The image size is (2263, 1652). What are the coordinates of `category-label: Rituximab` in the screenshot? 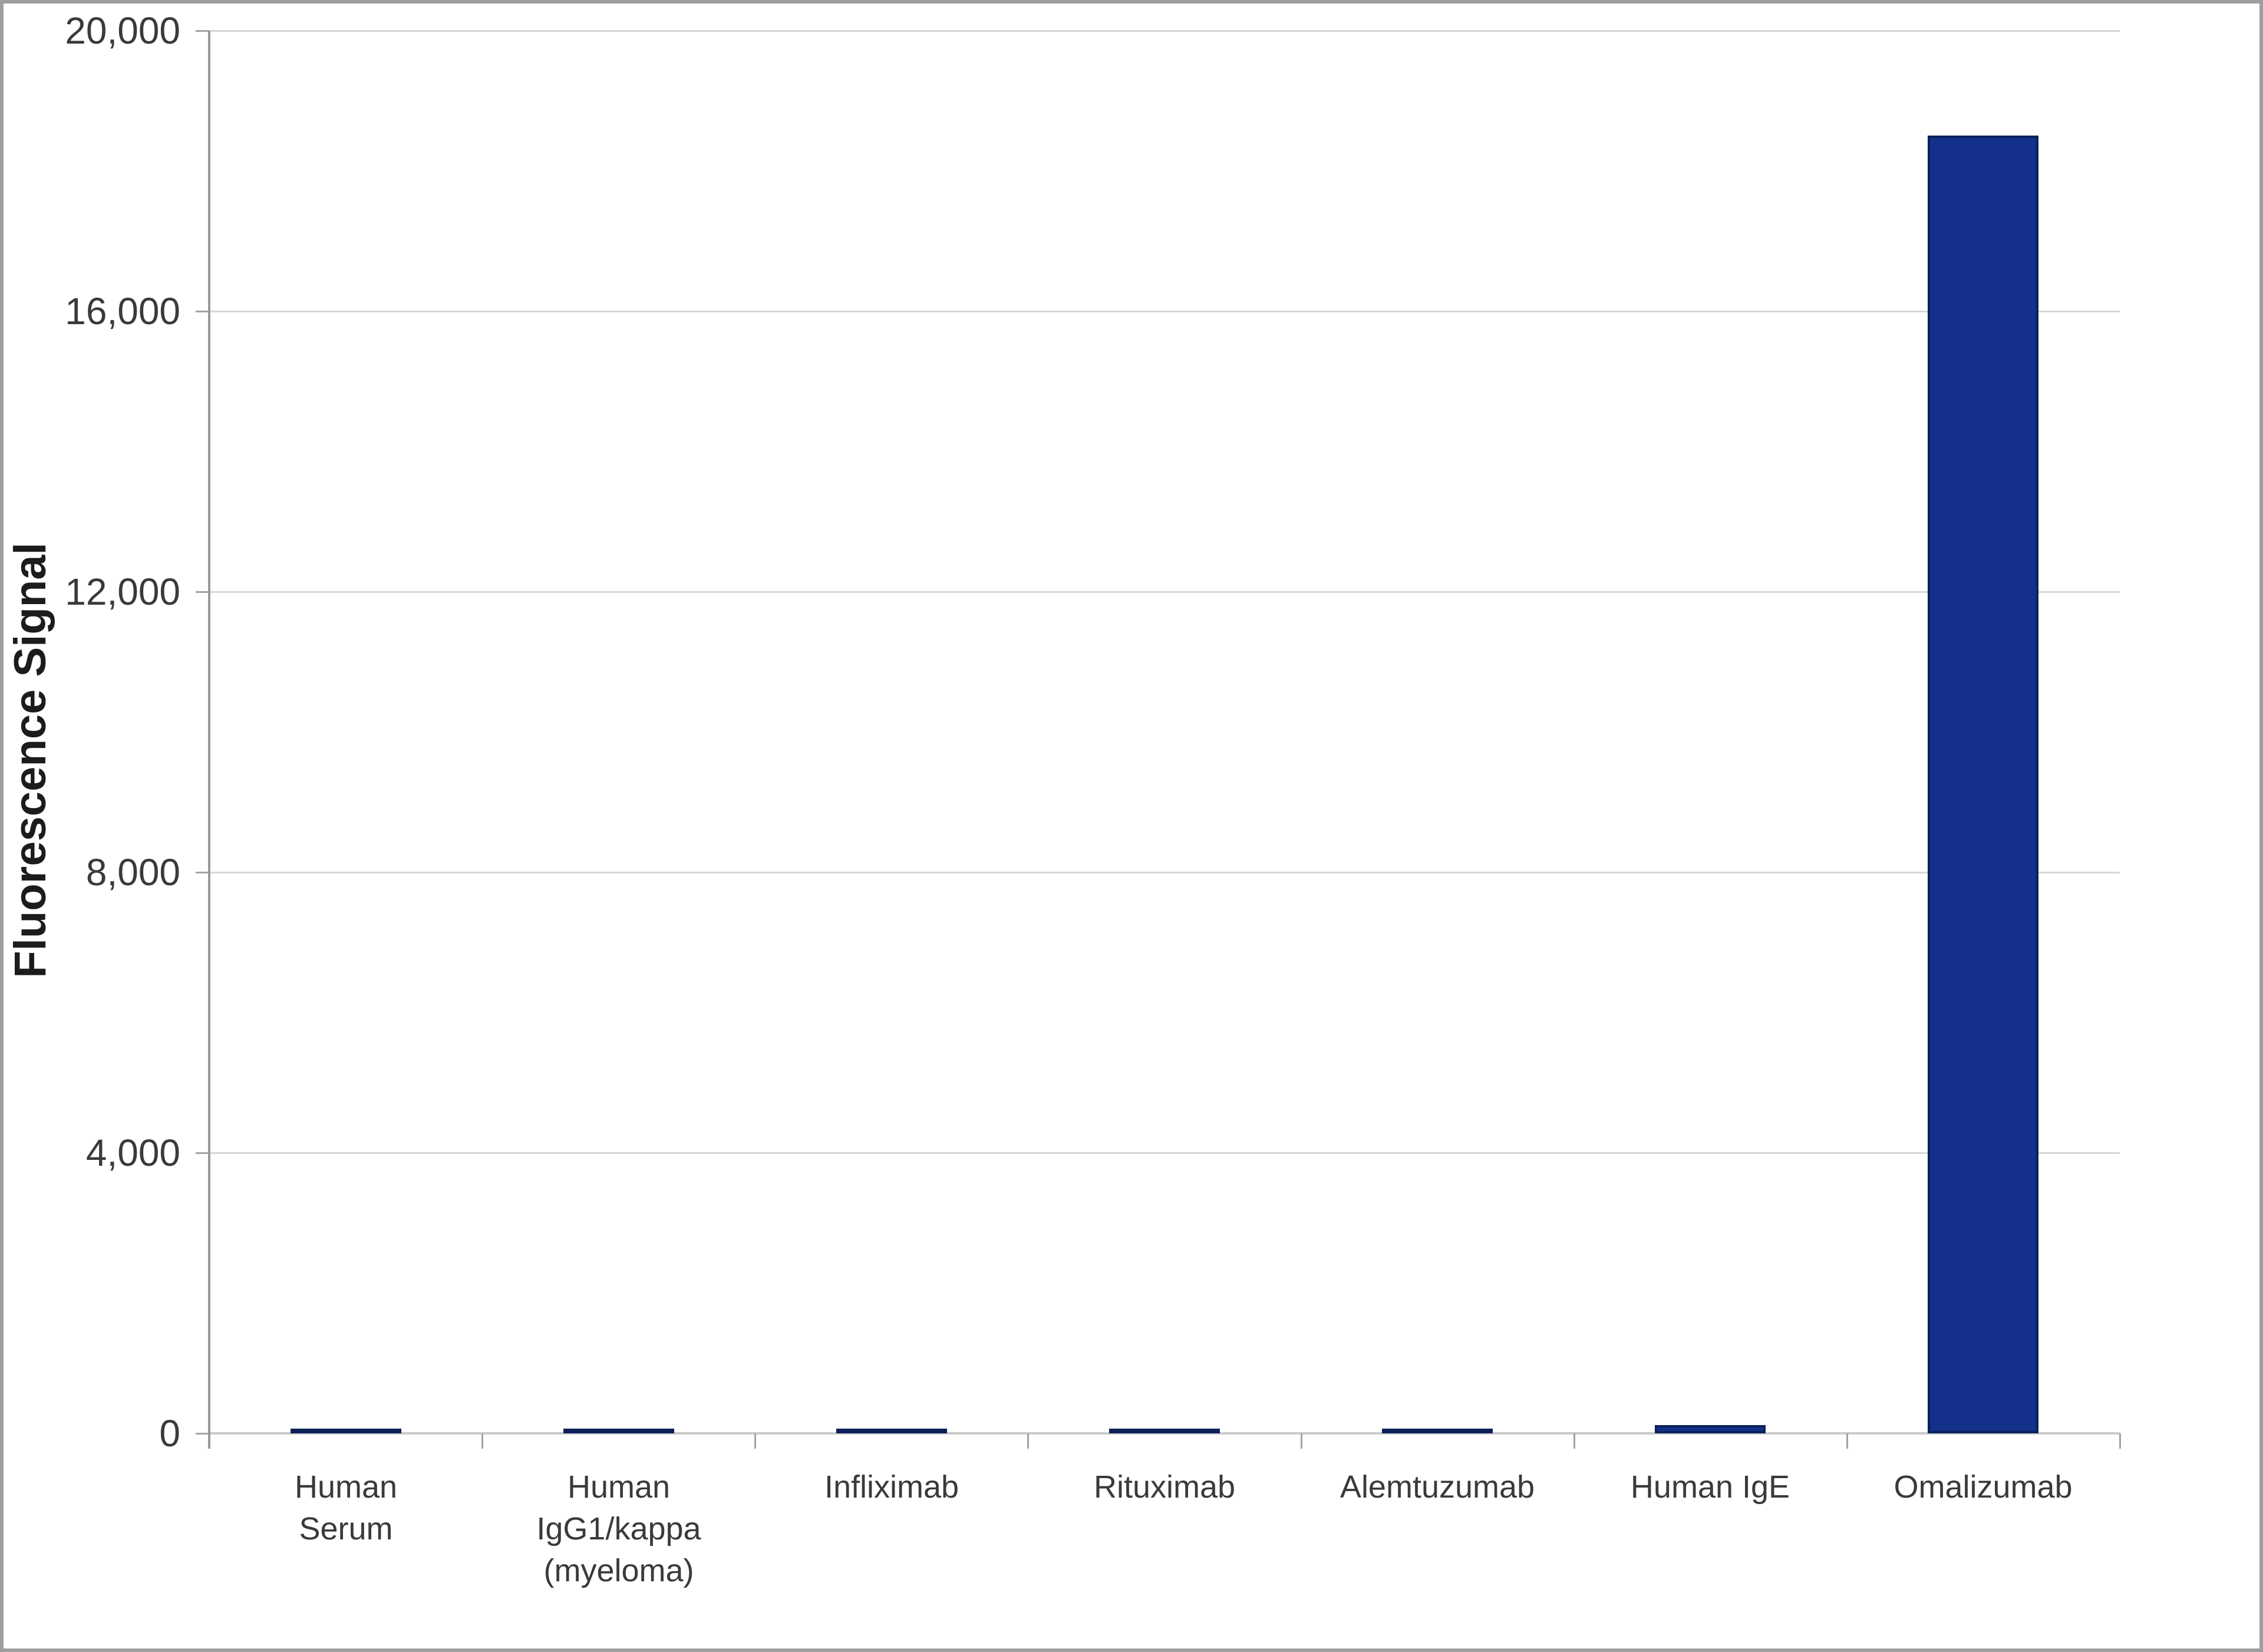 It's located at (1164, 1487).